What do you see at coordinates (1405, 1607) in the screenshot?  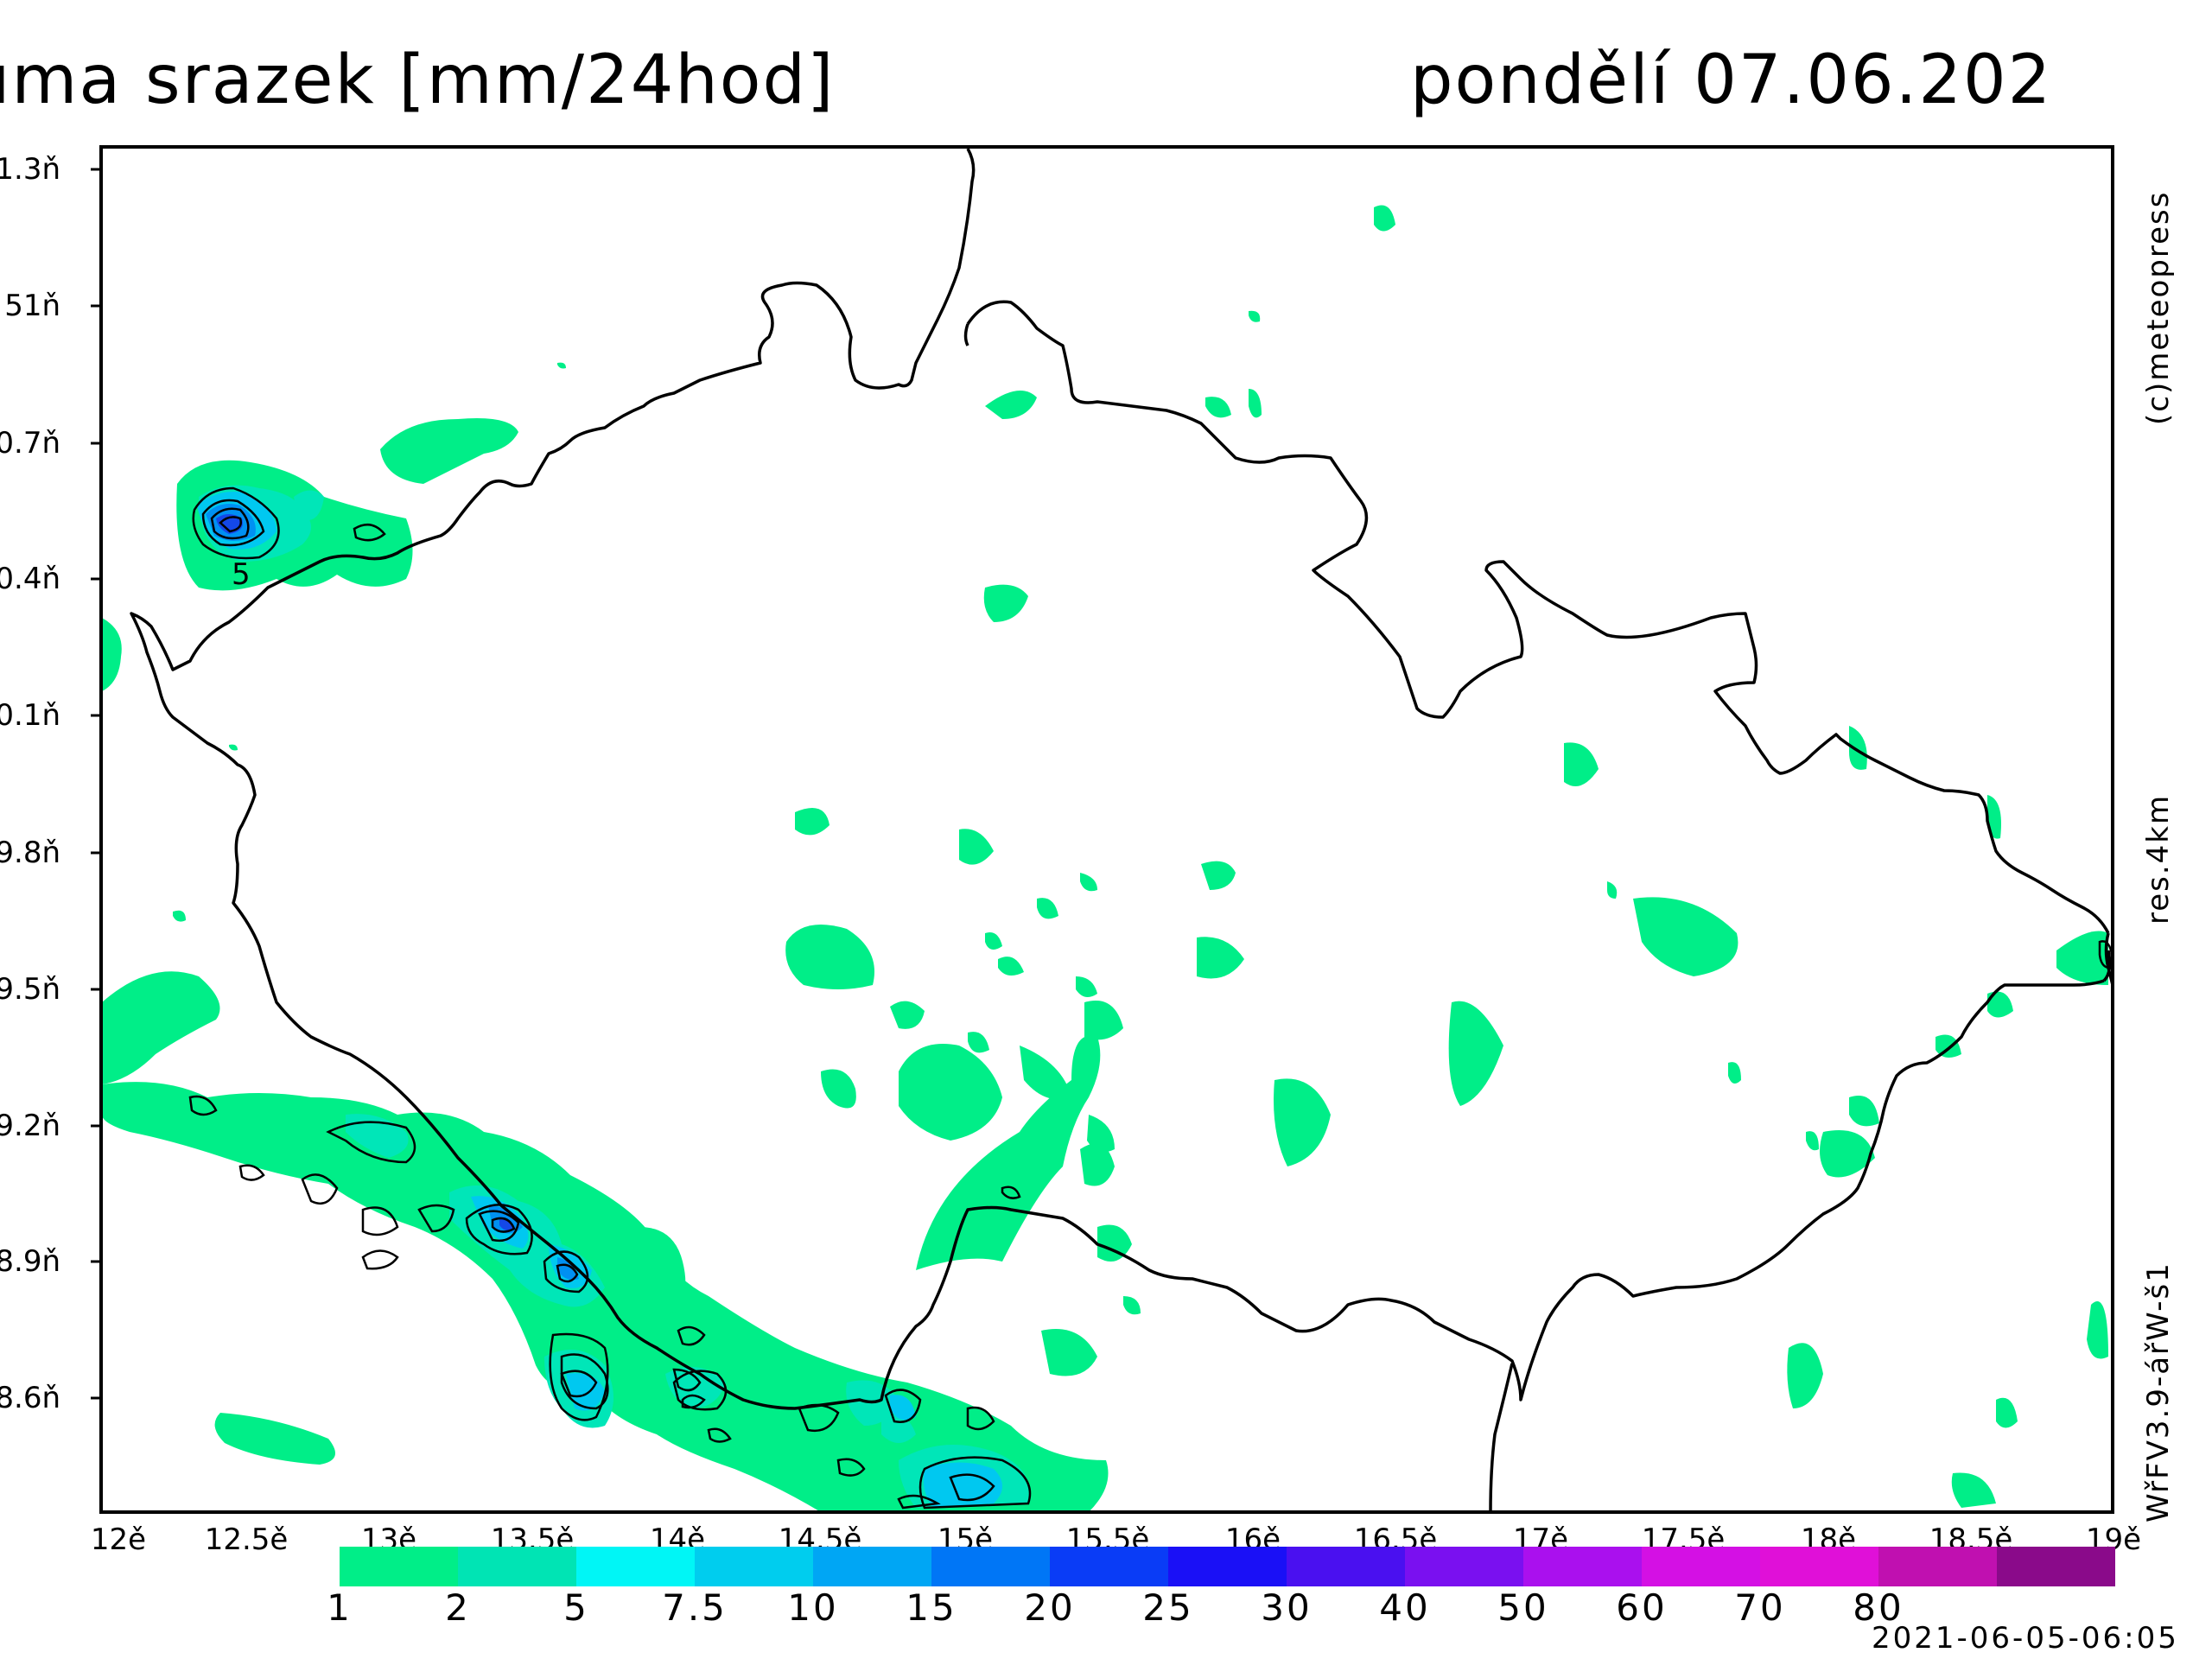 I see `legend-tick-label: 40` at bounding box center [1405, 1607].